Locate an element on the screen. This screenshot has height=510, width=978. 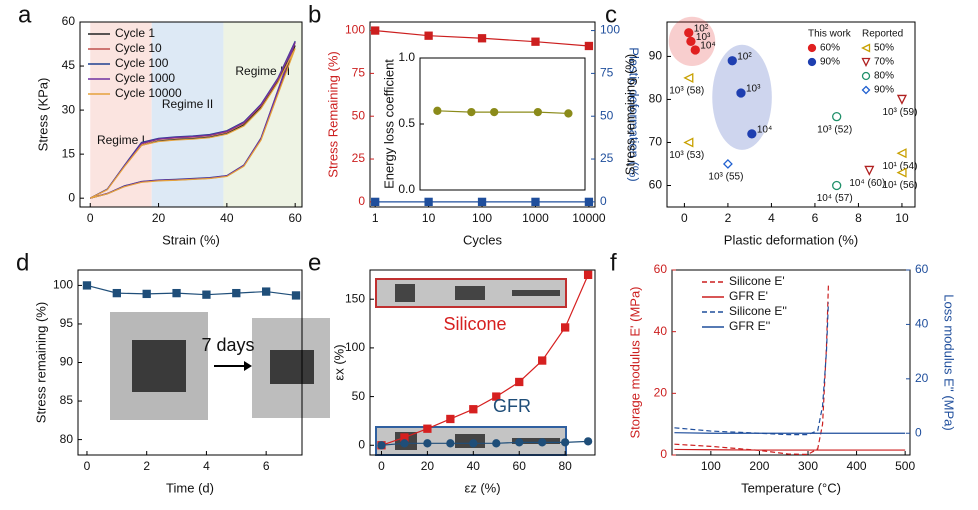
y-axis-title: Energy loss coefficient is located at coordinates (388, 124).